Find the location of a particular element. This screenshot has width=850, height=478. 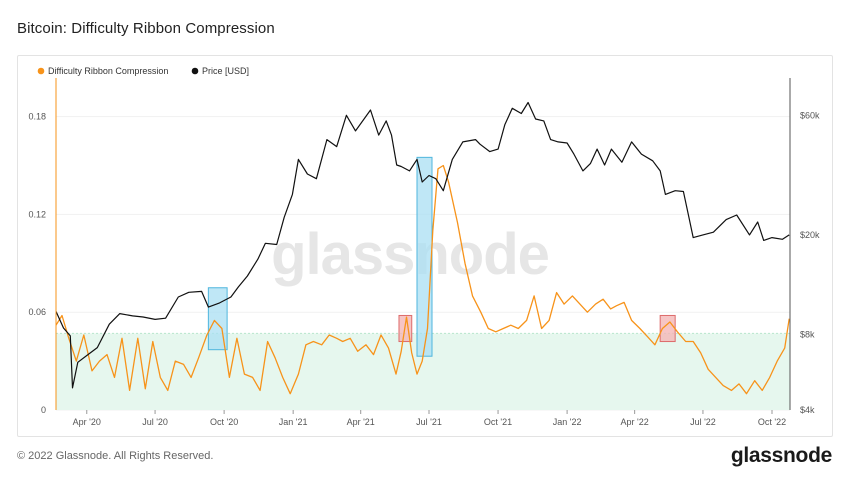

legend-marker-price is located at coordinates (195, 71).